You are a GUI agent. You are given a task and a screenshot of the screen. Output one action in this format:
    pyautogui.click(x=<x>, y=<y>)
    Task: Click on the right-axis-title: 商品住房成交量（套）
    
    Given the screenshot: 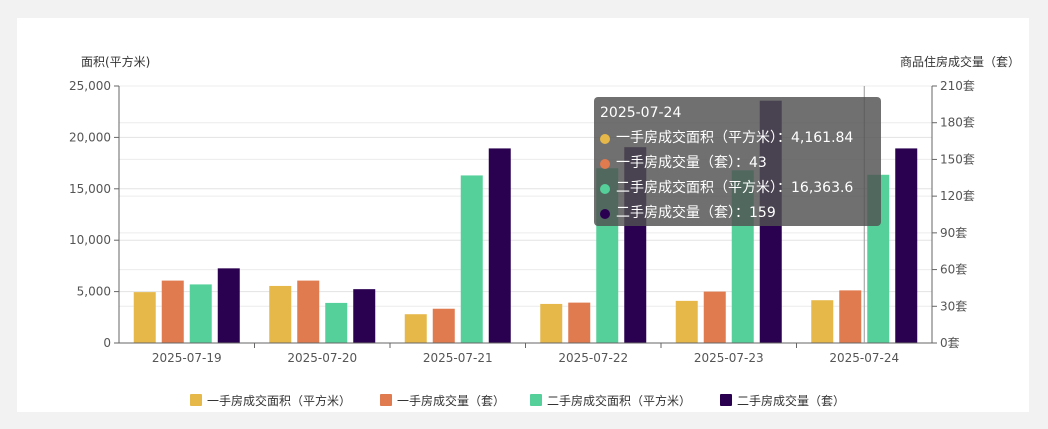 What is the action you would take?
    pyautogui.click(x=960, y=61)
    